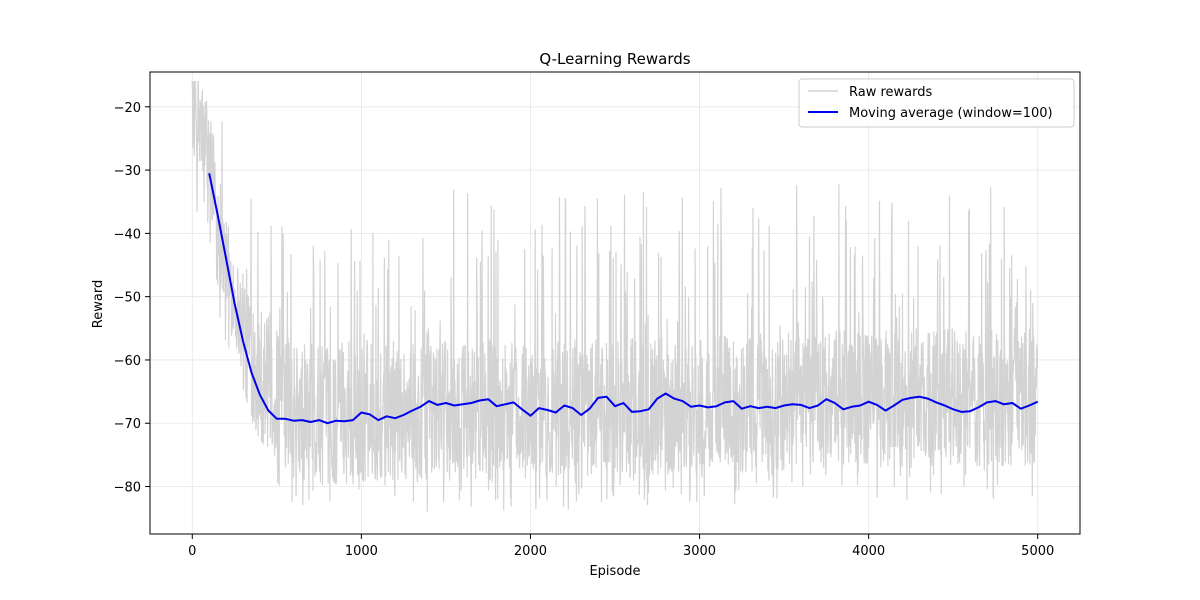 The width and height of the screenshot is (1200, 600). What do you see at coordinates (614, 59) in the screenshot?
I see `chart-title: Q-Learning Rewards` at bounding box center [614, 59].